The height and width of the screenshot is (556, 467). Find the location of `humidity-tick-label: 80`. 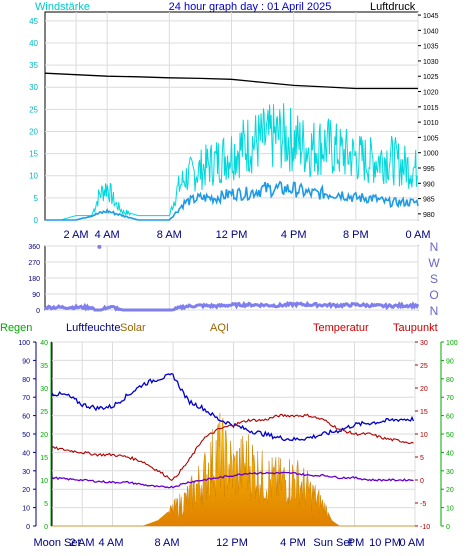

humidity-tick-label: 80 is located at coordinates (26, 380).